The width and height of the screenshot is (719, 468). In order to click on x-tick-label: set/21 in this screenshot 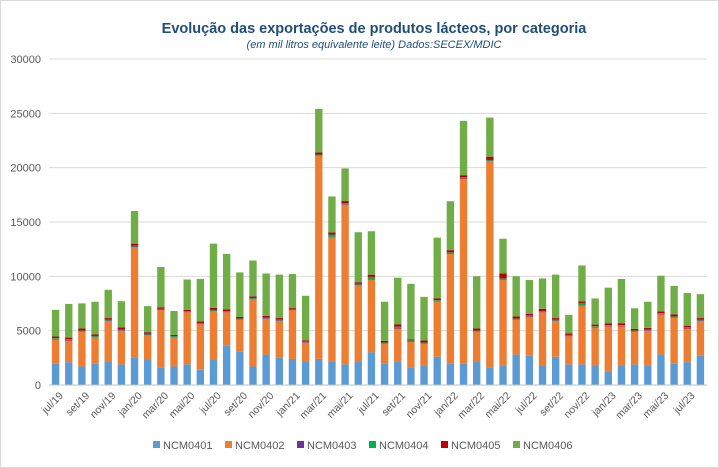, I will do `click(393, 404)`.